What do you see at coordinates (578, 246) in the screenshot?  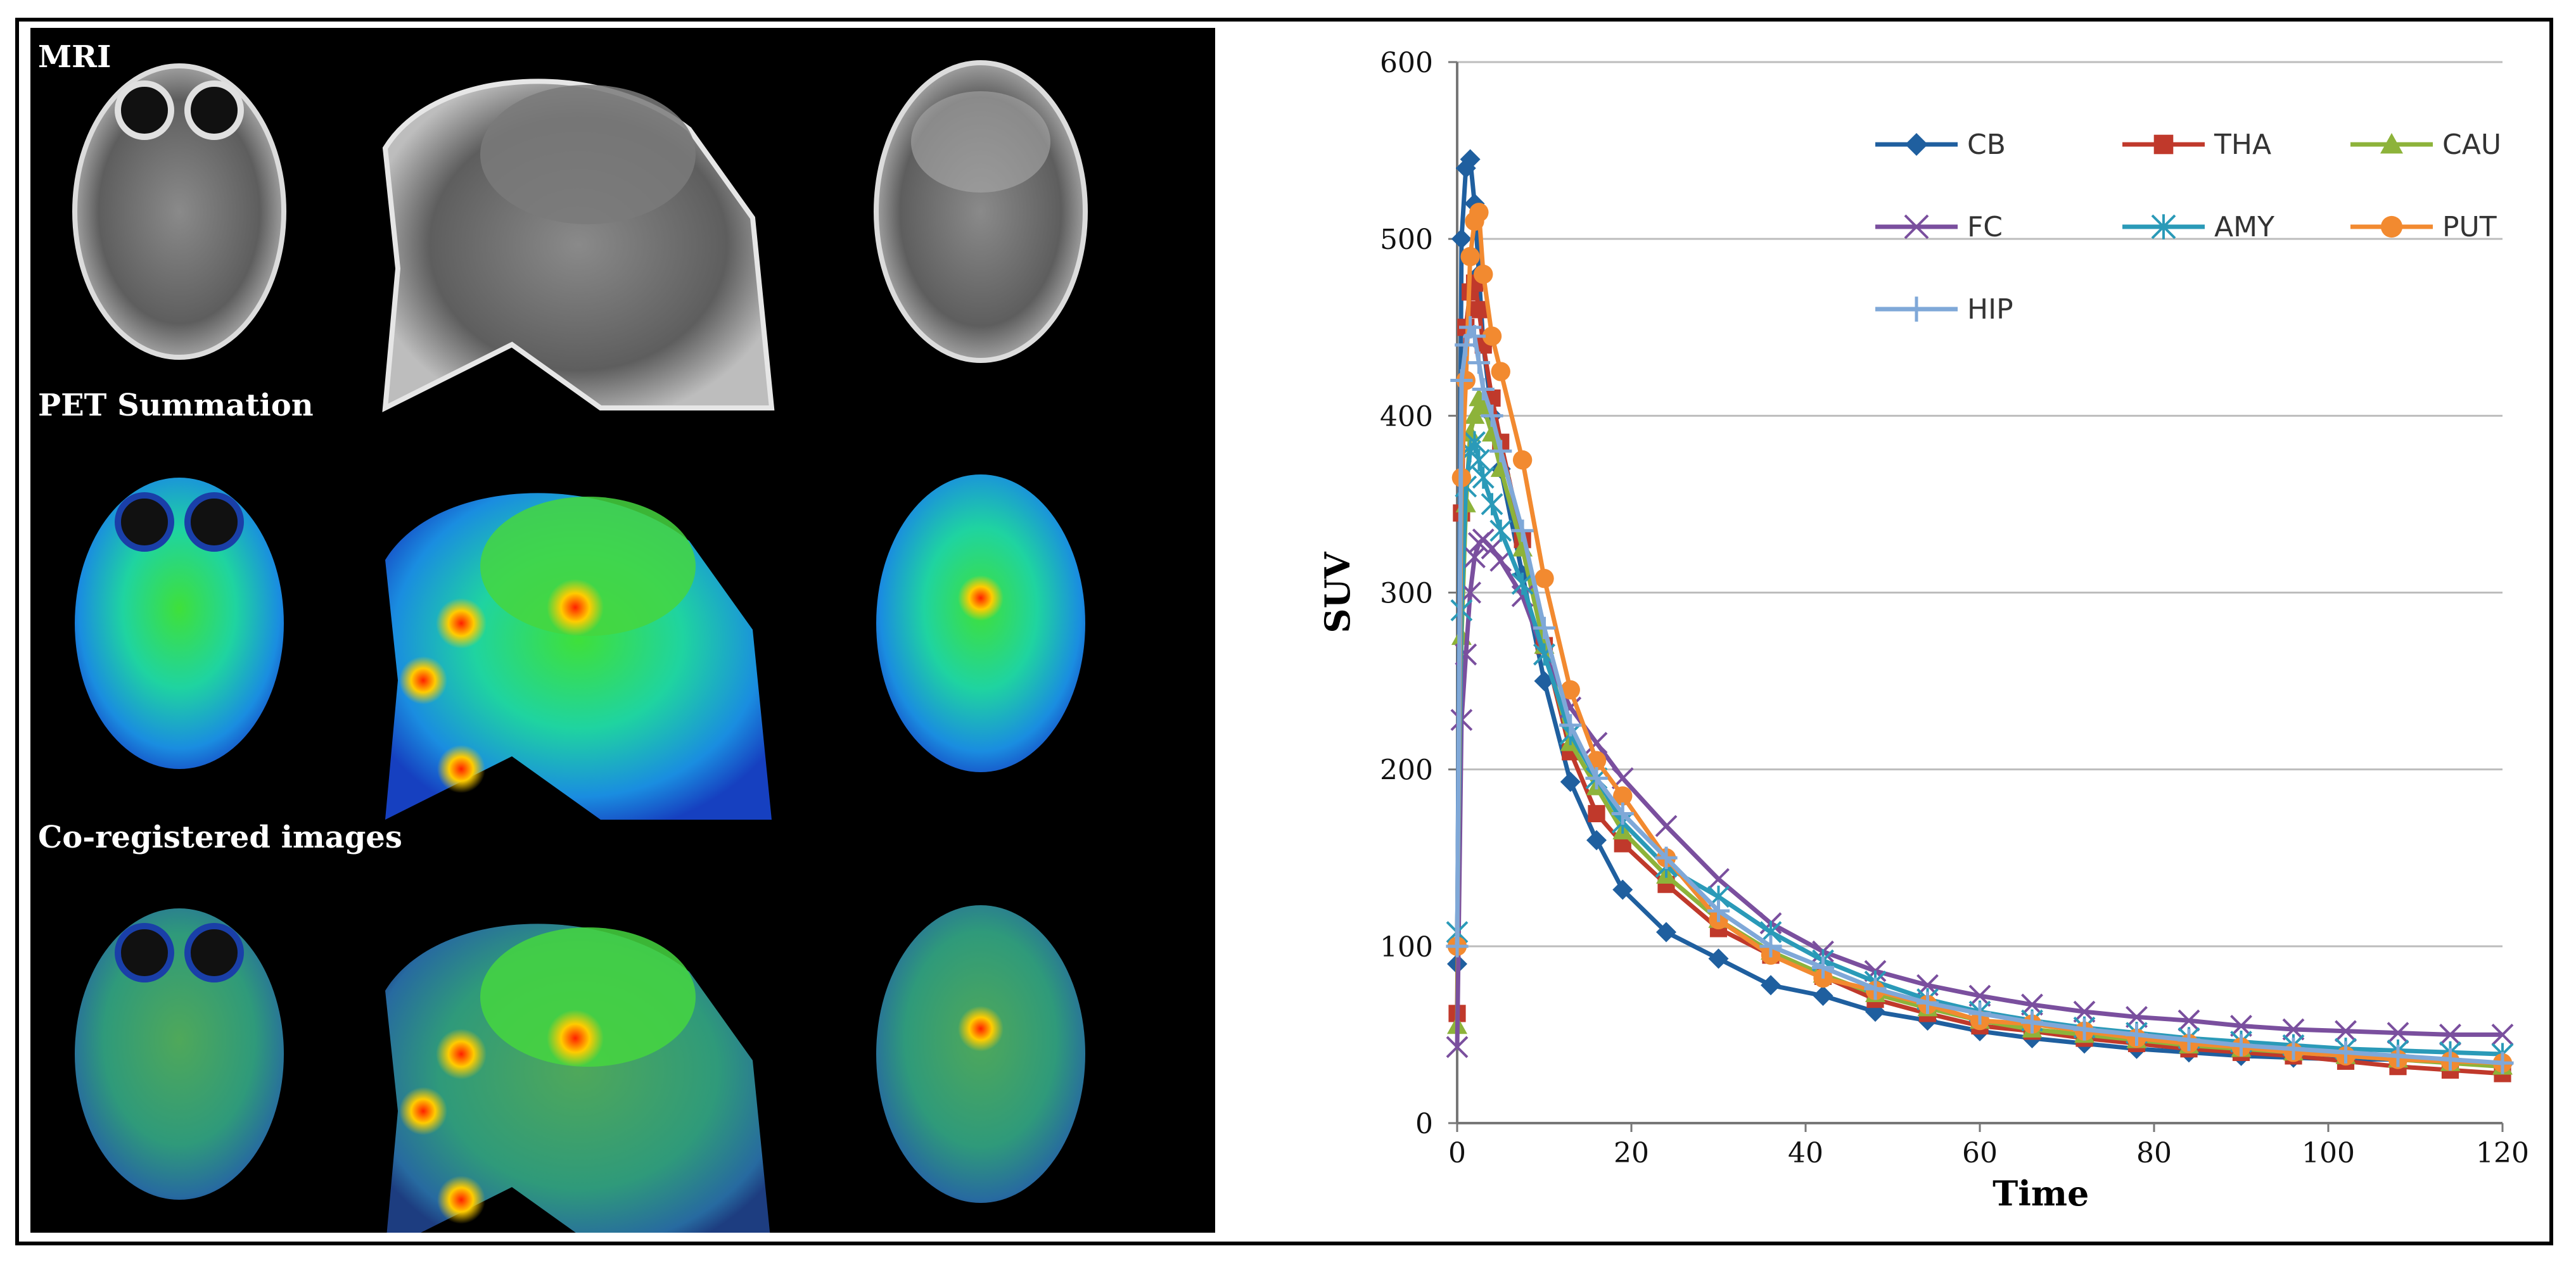 I see `mri-sagittal-view` at bounding box center [578, 246].